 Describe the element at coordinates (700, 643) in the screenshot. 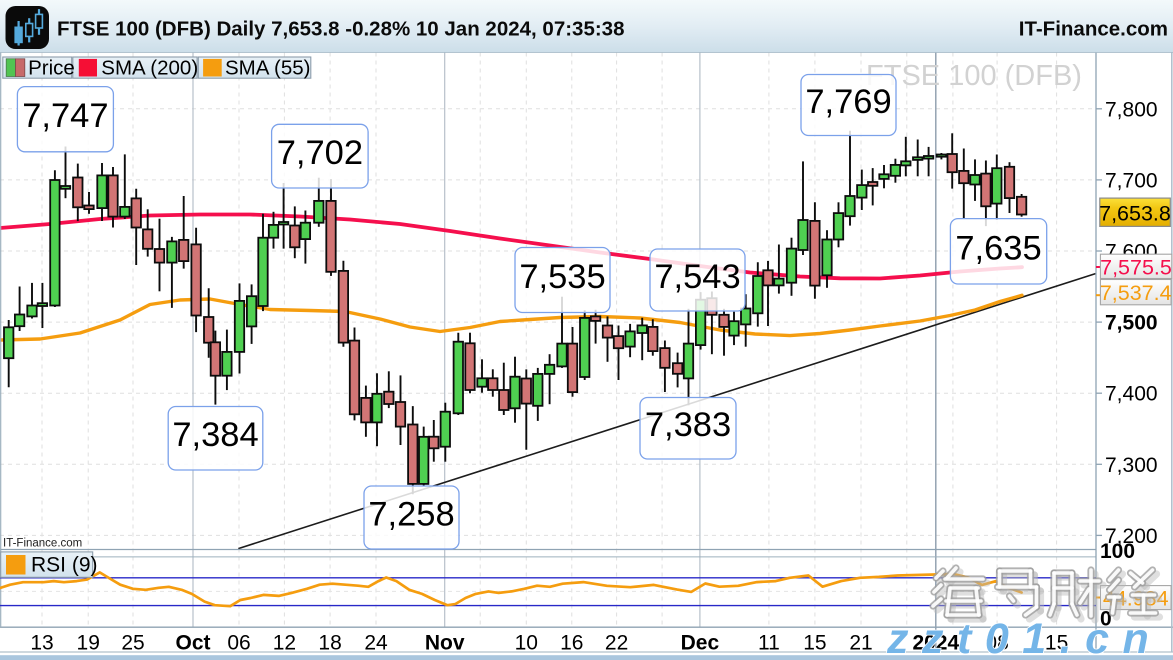

I see `svg-text: Dec` at that location.